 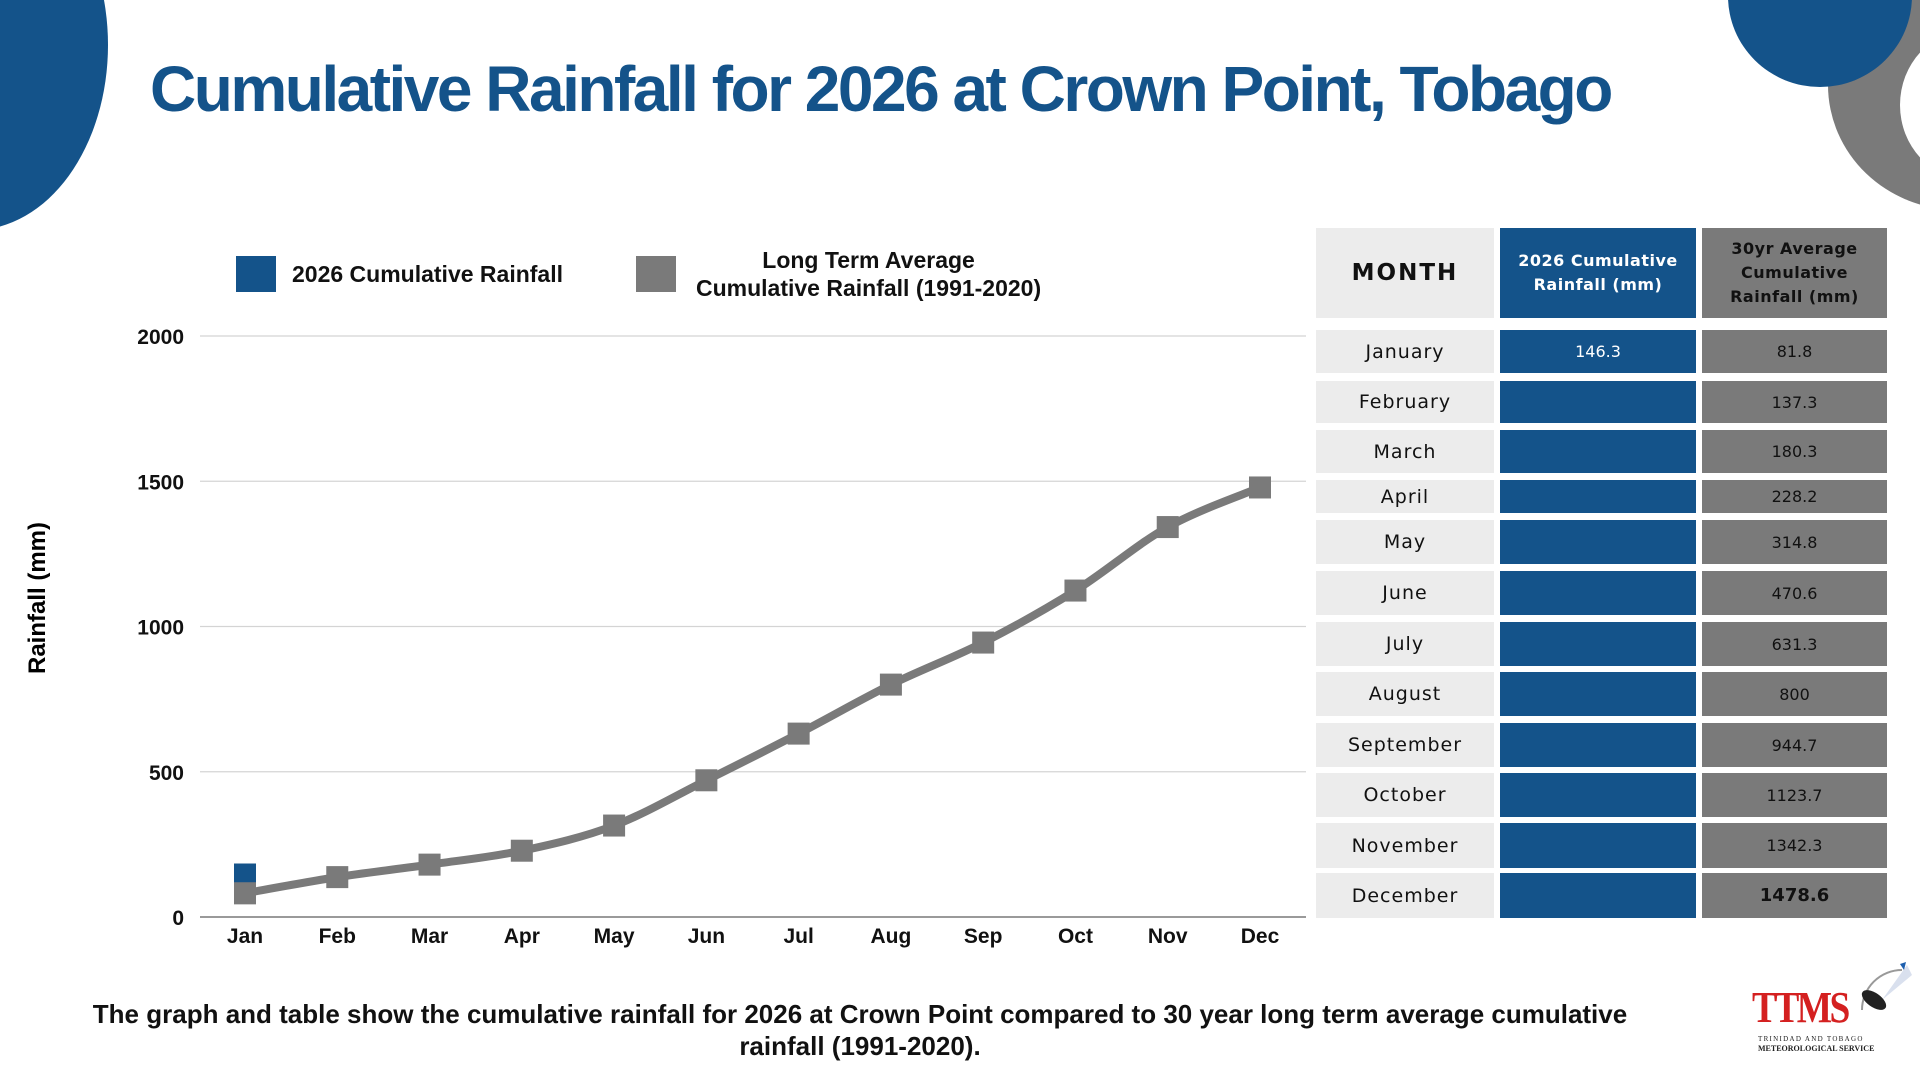 What do you see at coordinates (1886, 986) in the screenshot?
I see `satellite-dish-icon` at bounding box center [1886, 986].